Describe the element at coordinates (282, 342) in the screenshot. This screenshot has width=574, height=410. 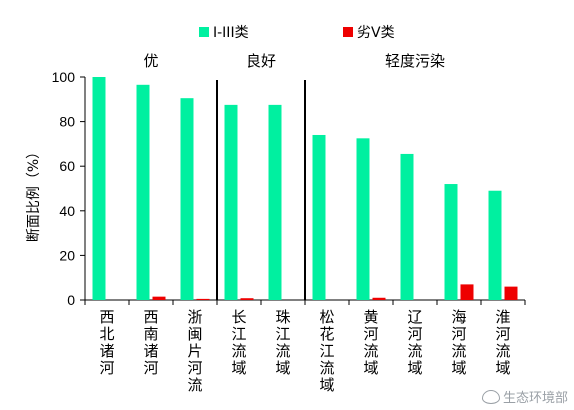
I see `x-tick-label: 珠江流域` at that location.